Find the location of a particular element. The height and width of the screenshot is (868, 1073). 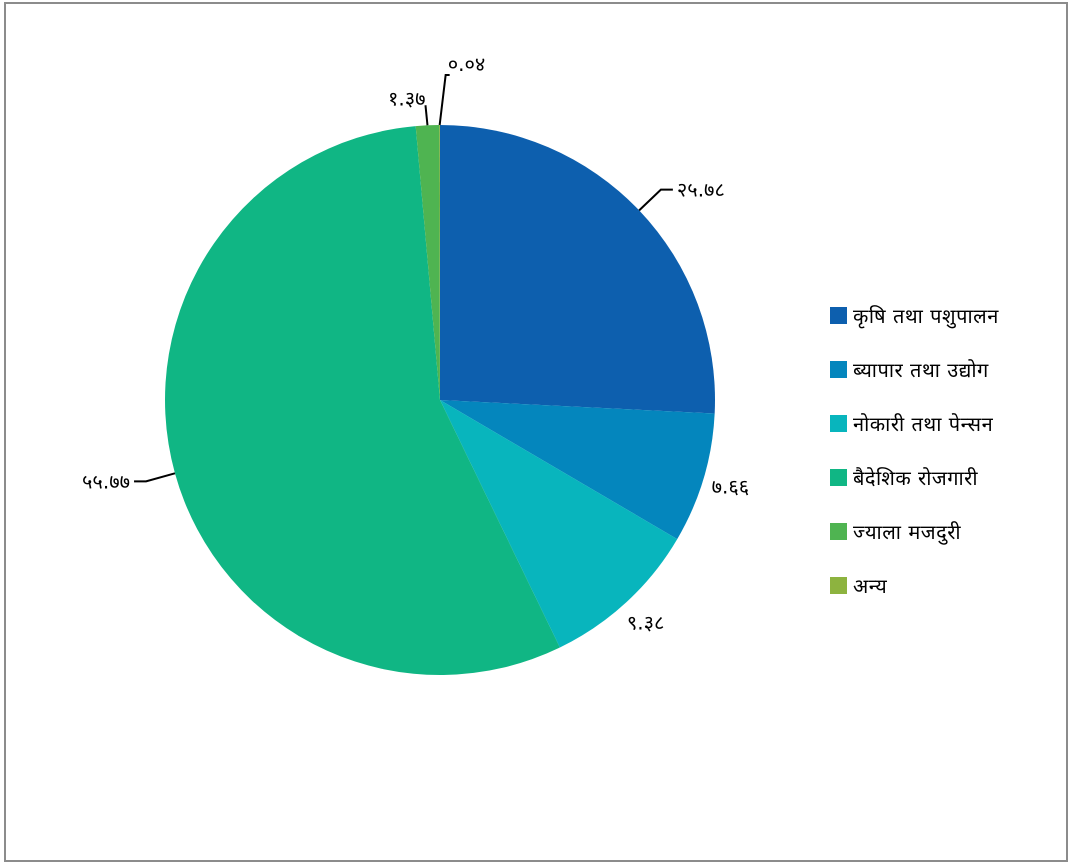

legend-item: ज्याला मजदुरी is located at coordinates (914, 531).